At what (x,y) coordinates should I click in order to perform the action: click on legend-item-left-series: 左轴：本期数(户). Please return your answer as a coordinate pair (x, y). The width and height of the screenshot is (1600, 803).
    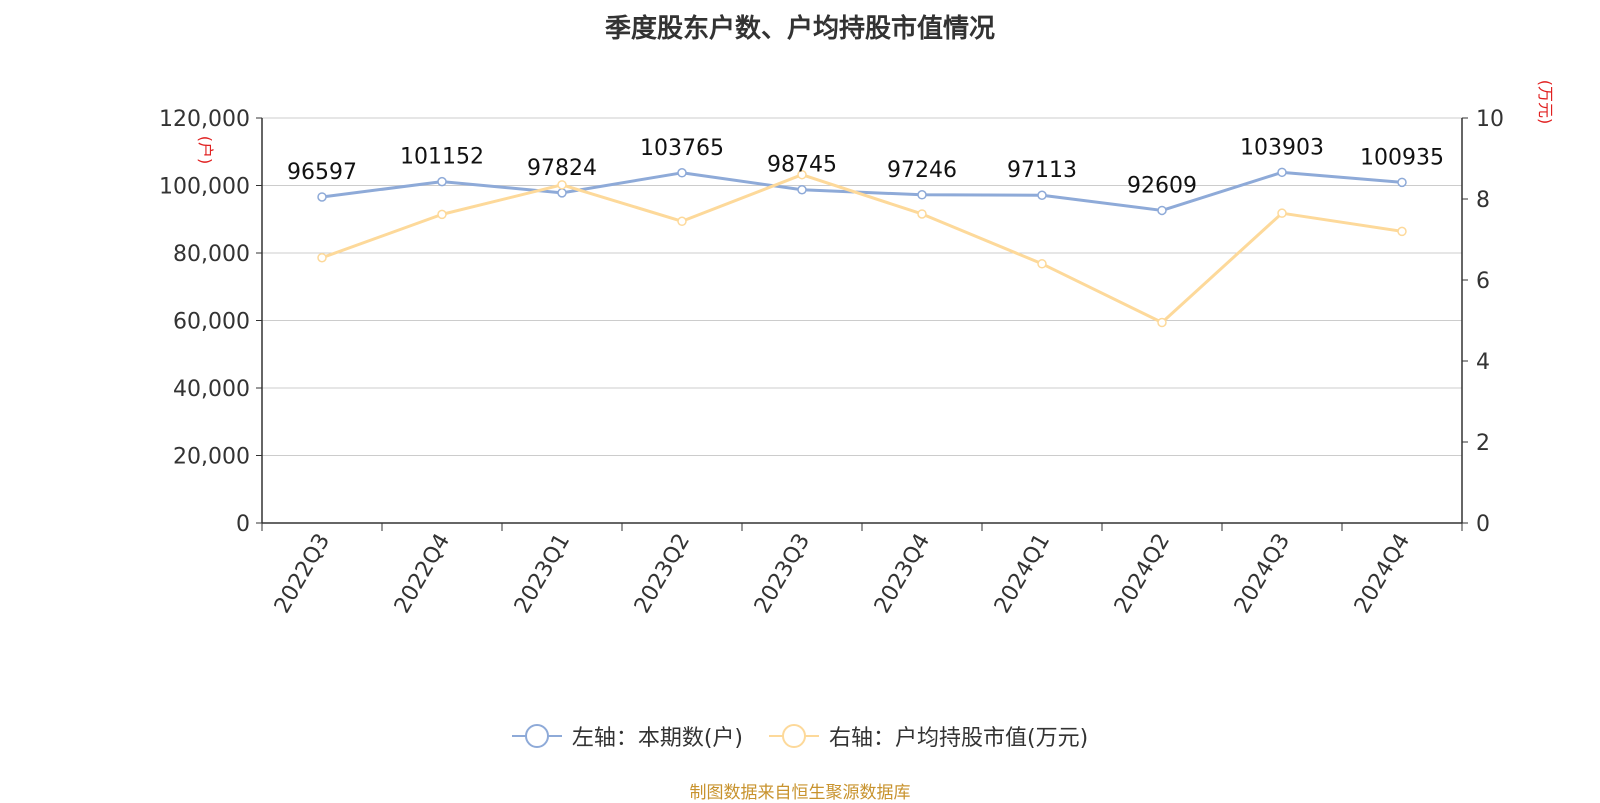
    Looking at the image, I should click on (627, 736).